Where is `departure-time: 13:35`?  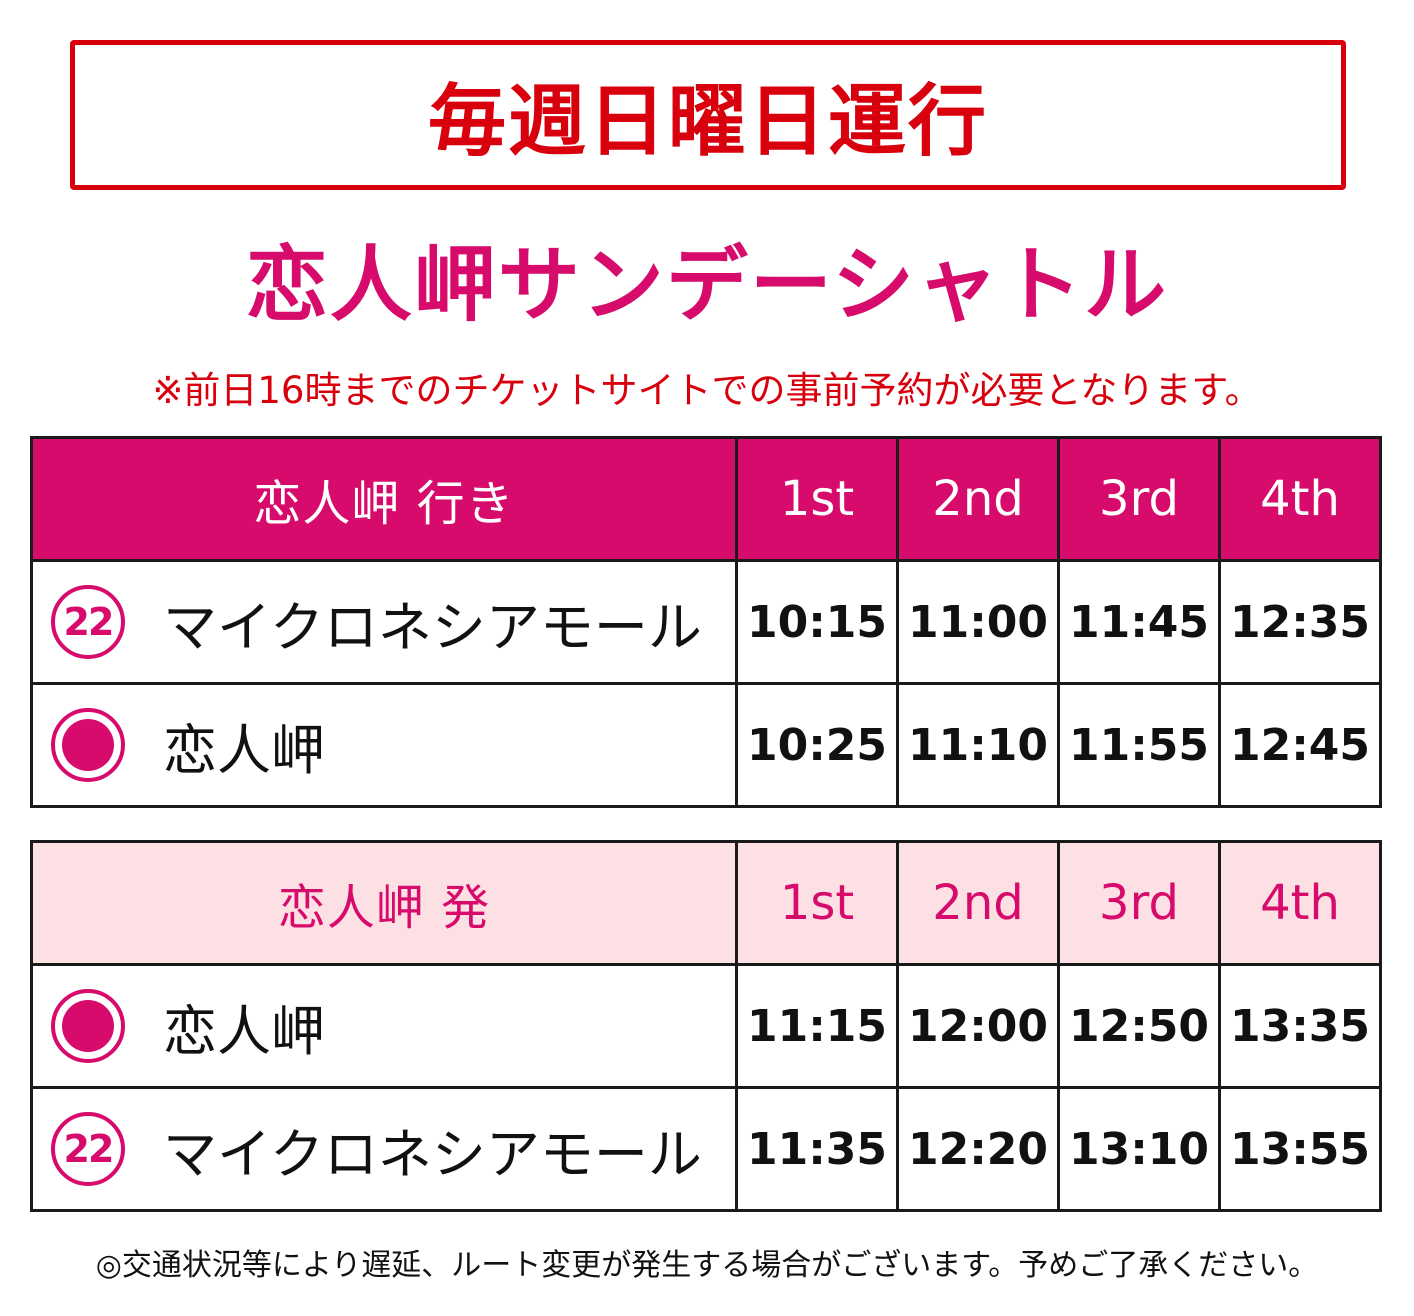
departure-time: 13:35 is located at coordinates (1300, 1026).